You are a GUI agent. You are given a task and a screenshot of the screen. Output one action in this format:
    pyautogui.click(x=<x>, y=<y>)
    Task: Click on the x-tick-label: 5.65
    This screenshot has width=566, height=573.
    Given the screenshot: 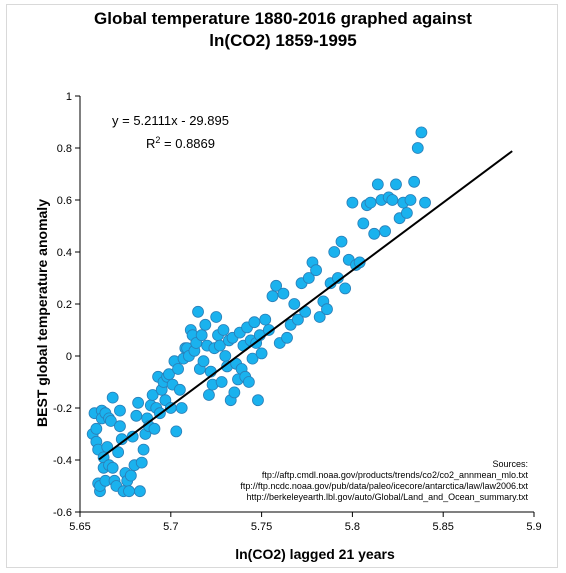 What is the action you would take?
    pyautogui.click(x=79, y=527)
    